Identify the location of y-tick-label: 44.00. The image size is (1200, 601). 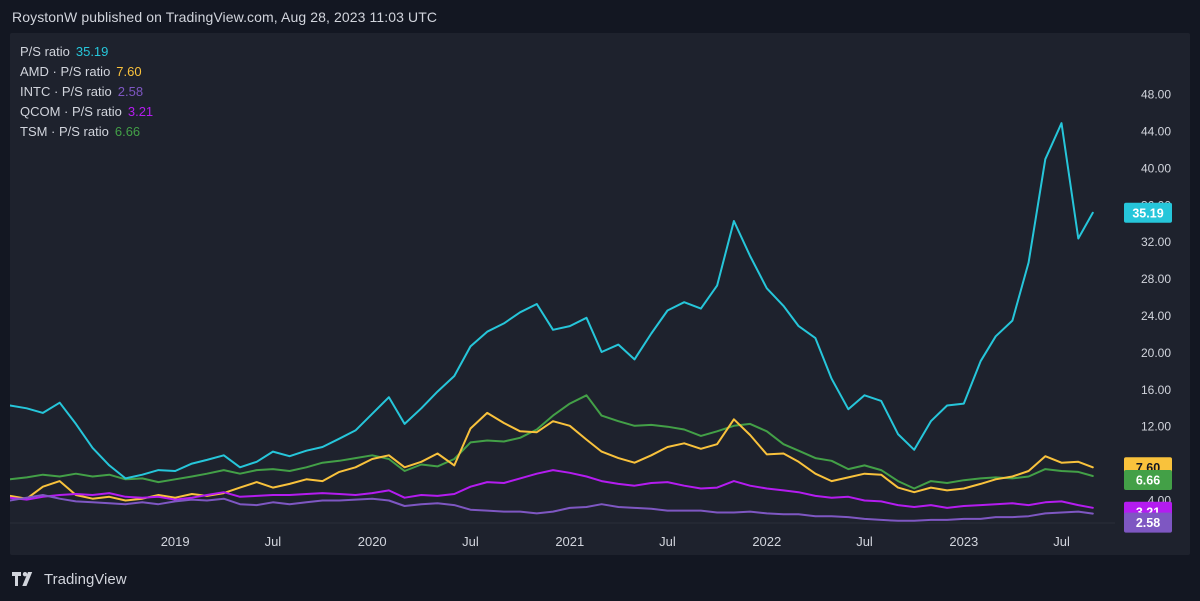
(1156, 132).